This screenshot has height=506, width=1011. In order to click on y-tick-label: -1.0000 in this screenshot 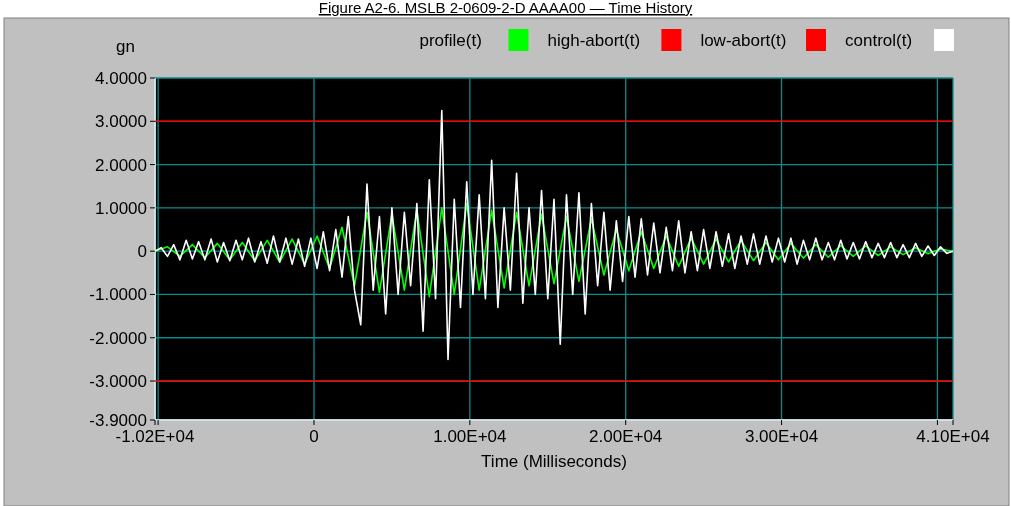, I will do `click(118, 295)`.